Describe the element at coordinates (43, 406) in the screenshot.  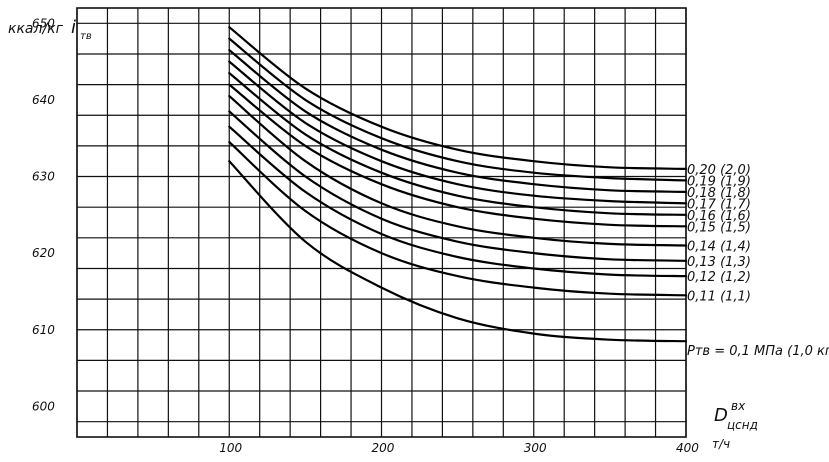
I see `y-tick-label: 600` at that location.